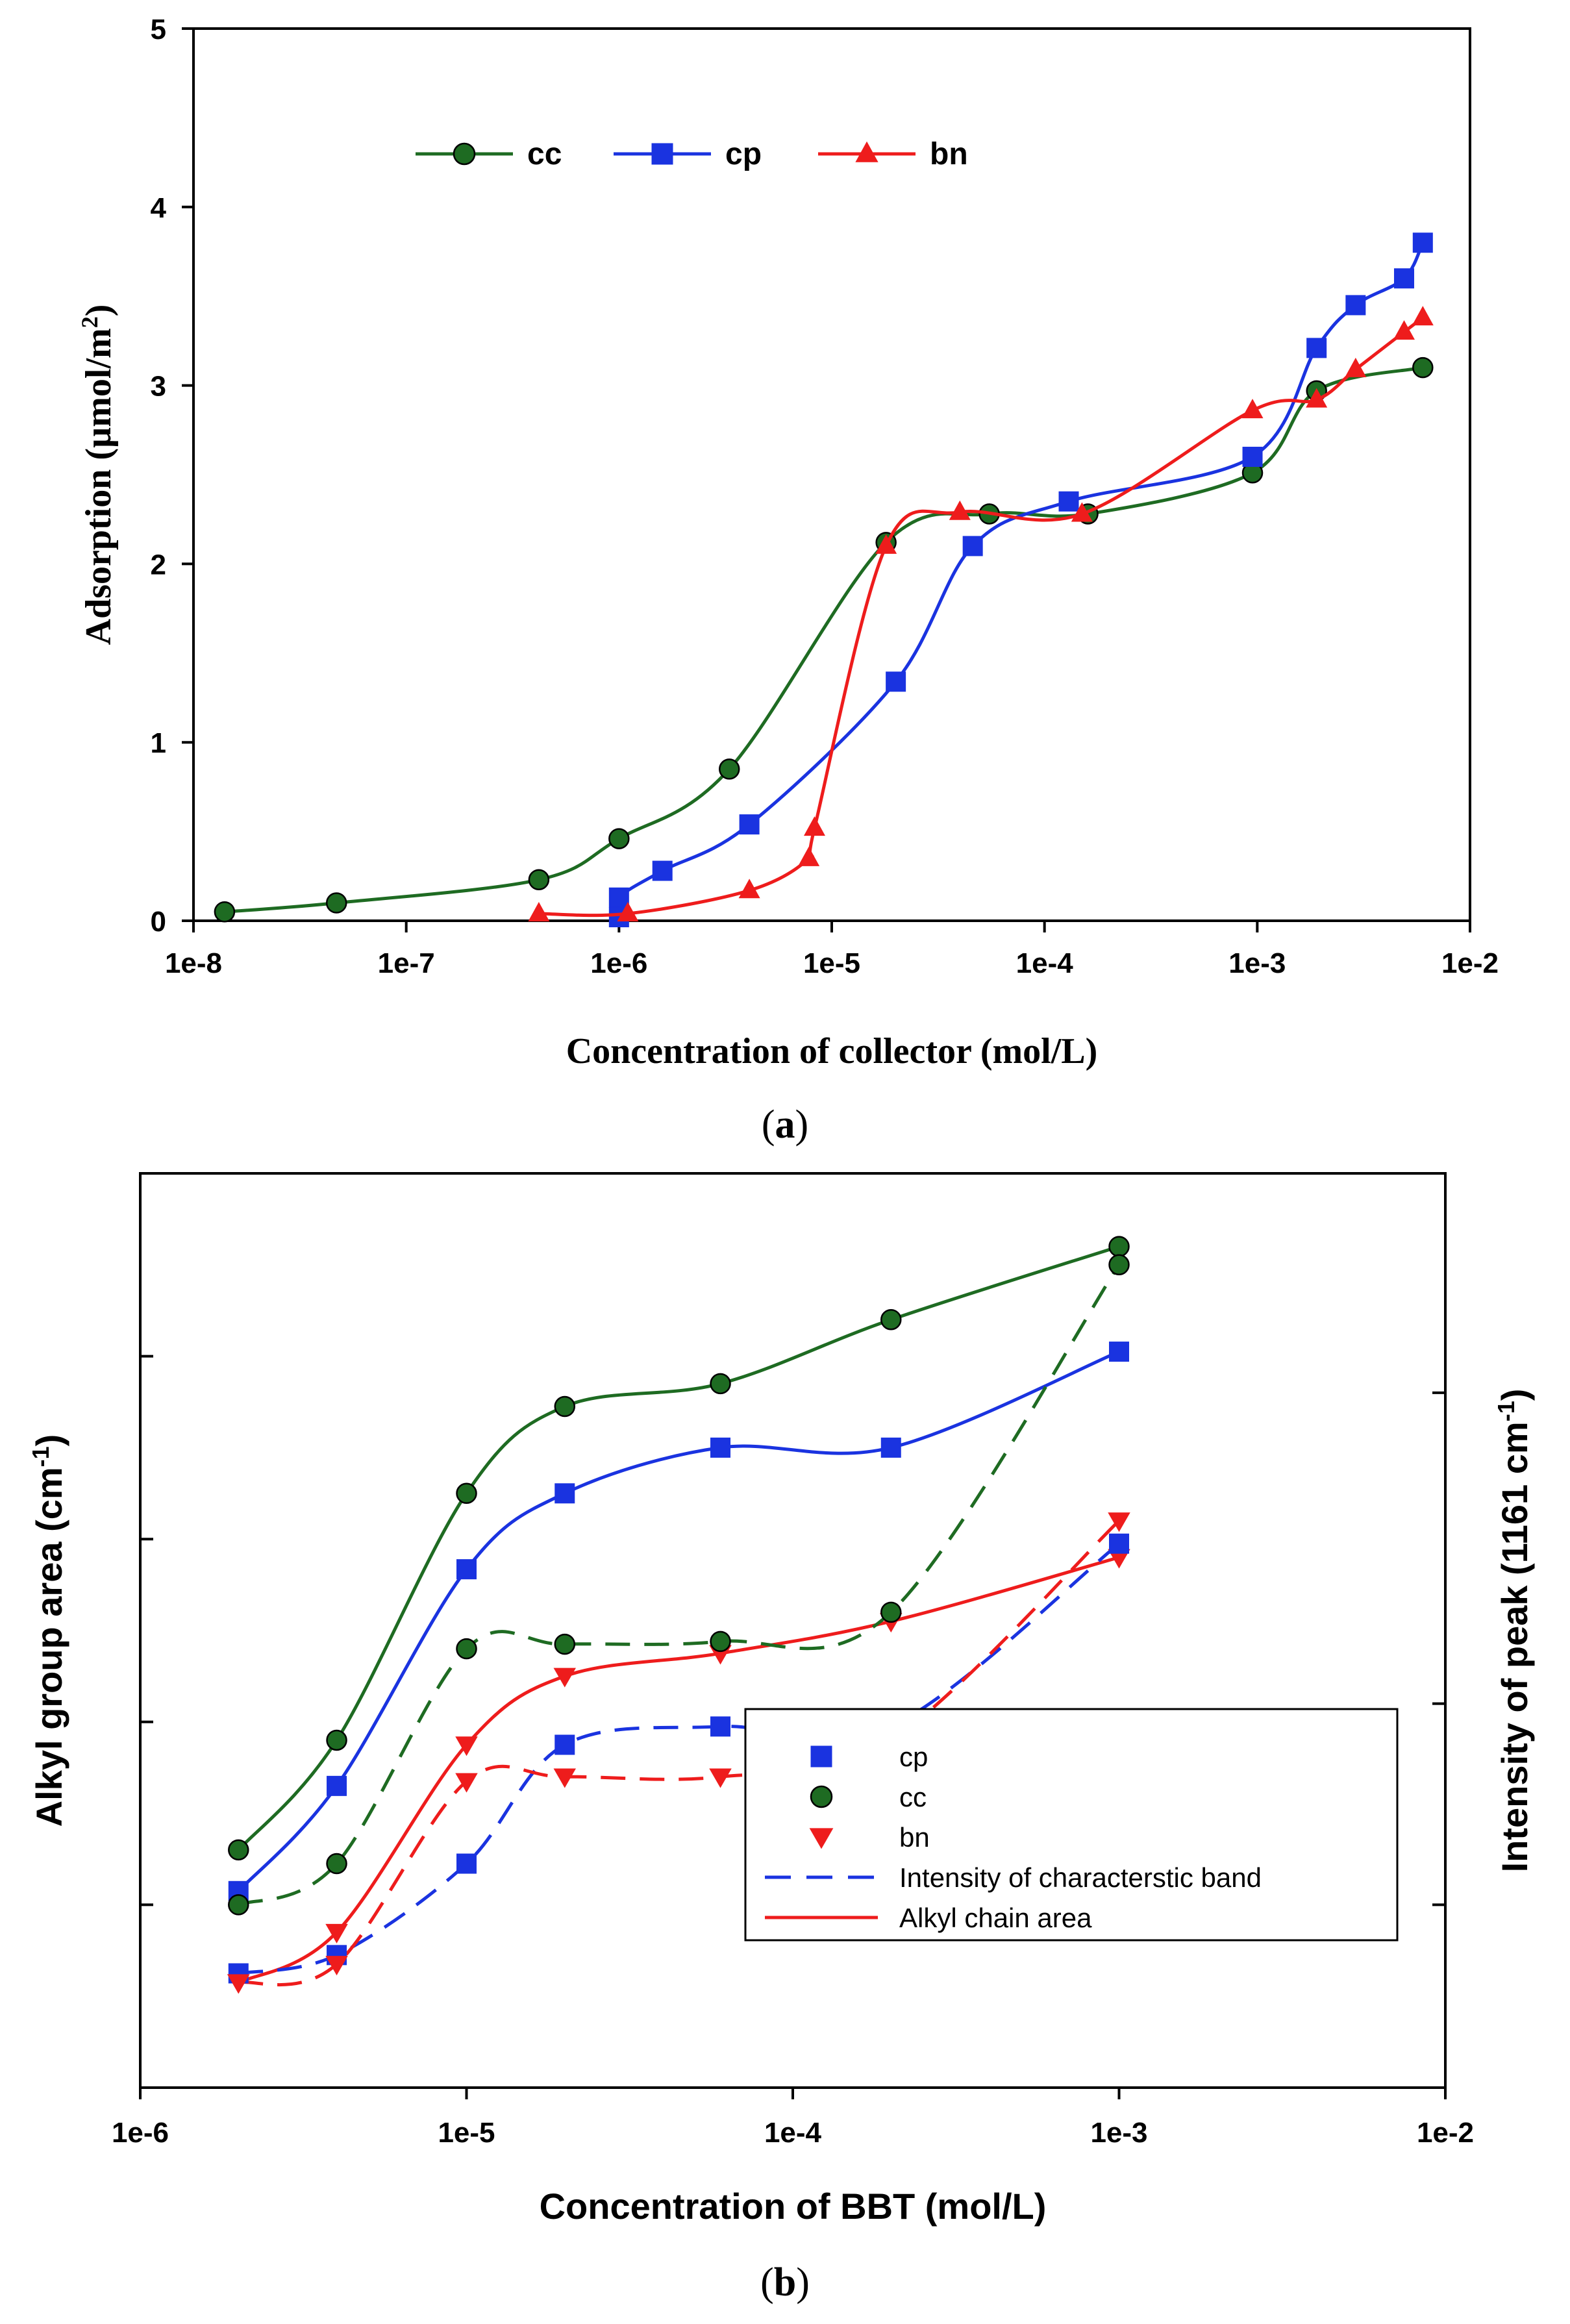 The height and width of the screenshot is (2324, 1570). Describe the element at coordinates (159, 565) in the screenshot. I see `panel-a-y-tick-label: 2` at that location.